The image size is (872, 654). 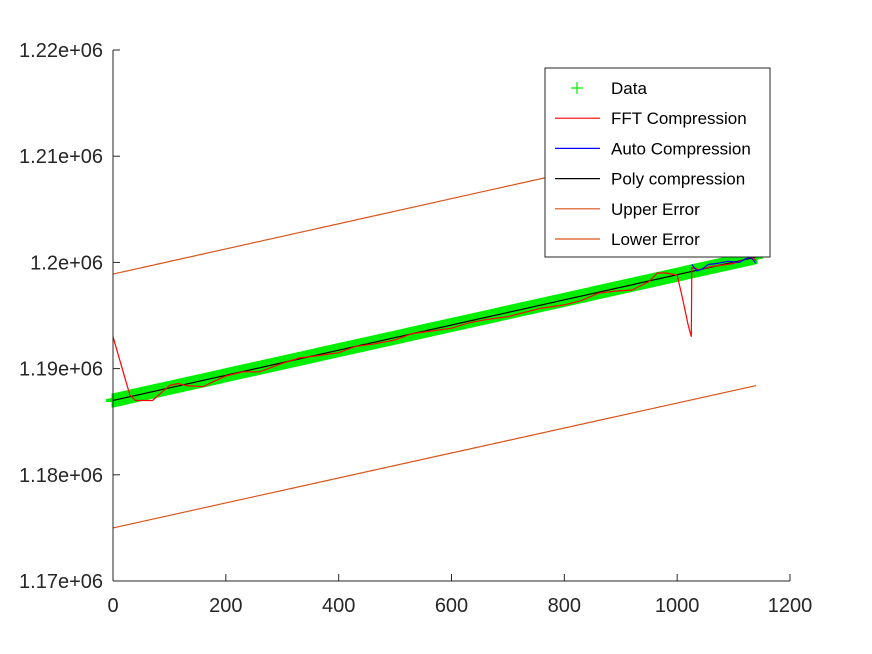 I want to click on x-tick-label: 1000, so click(x=677, y=606).